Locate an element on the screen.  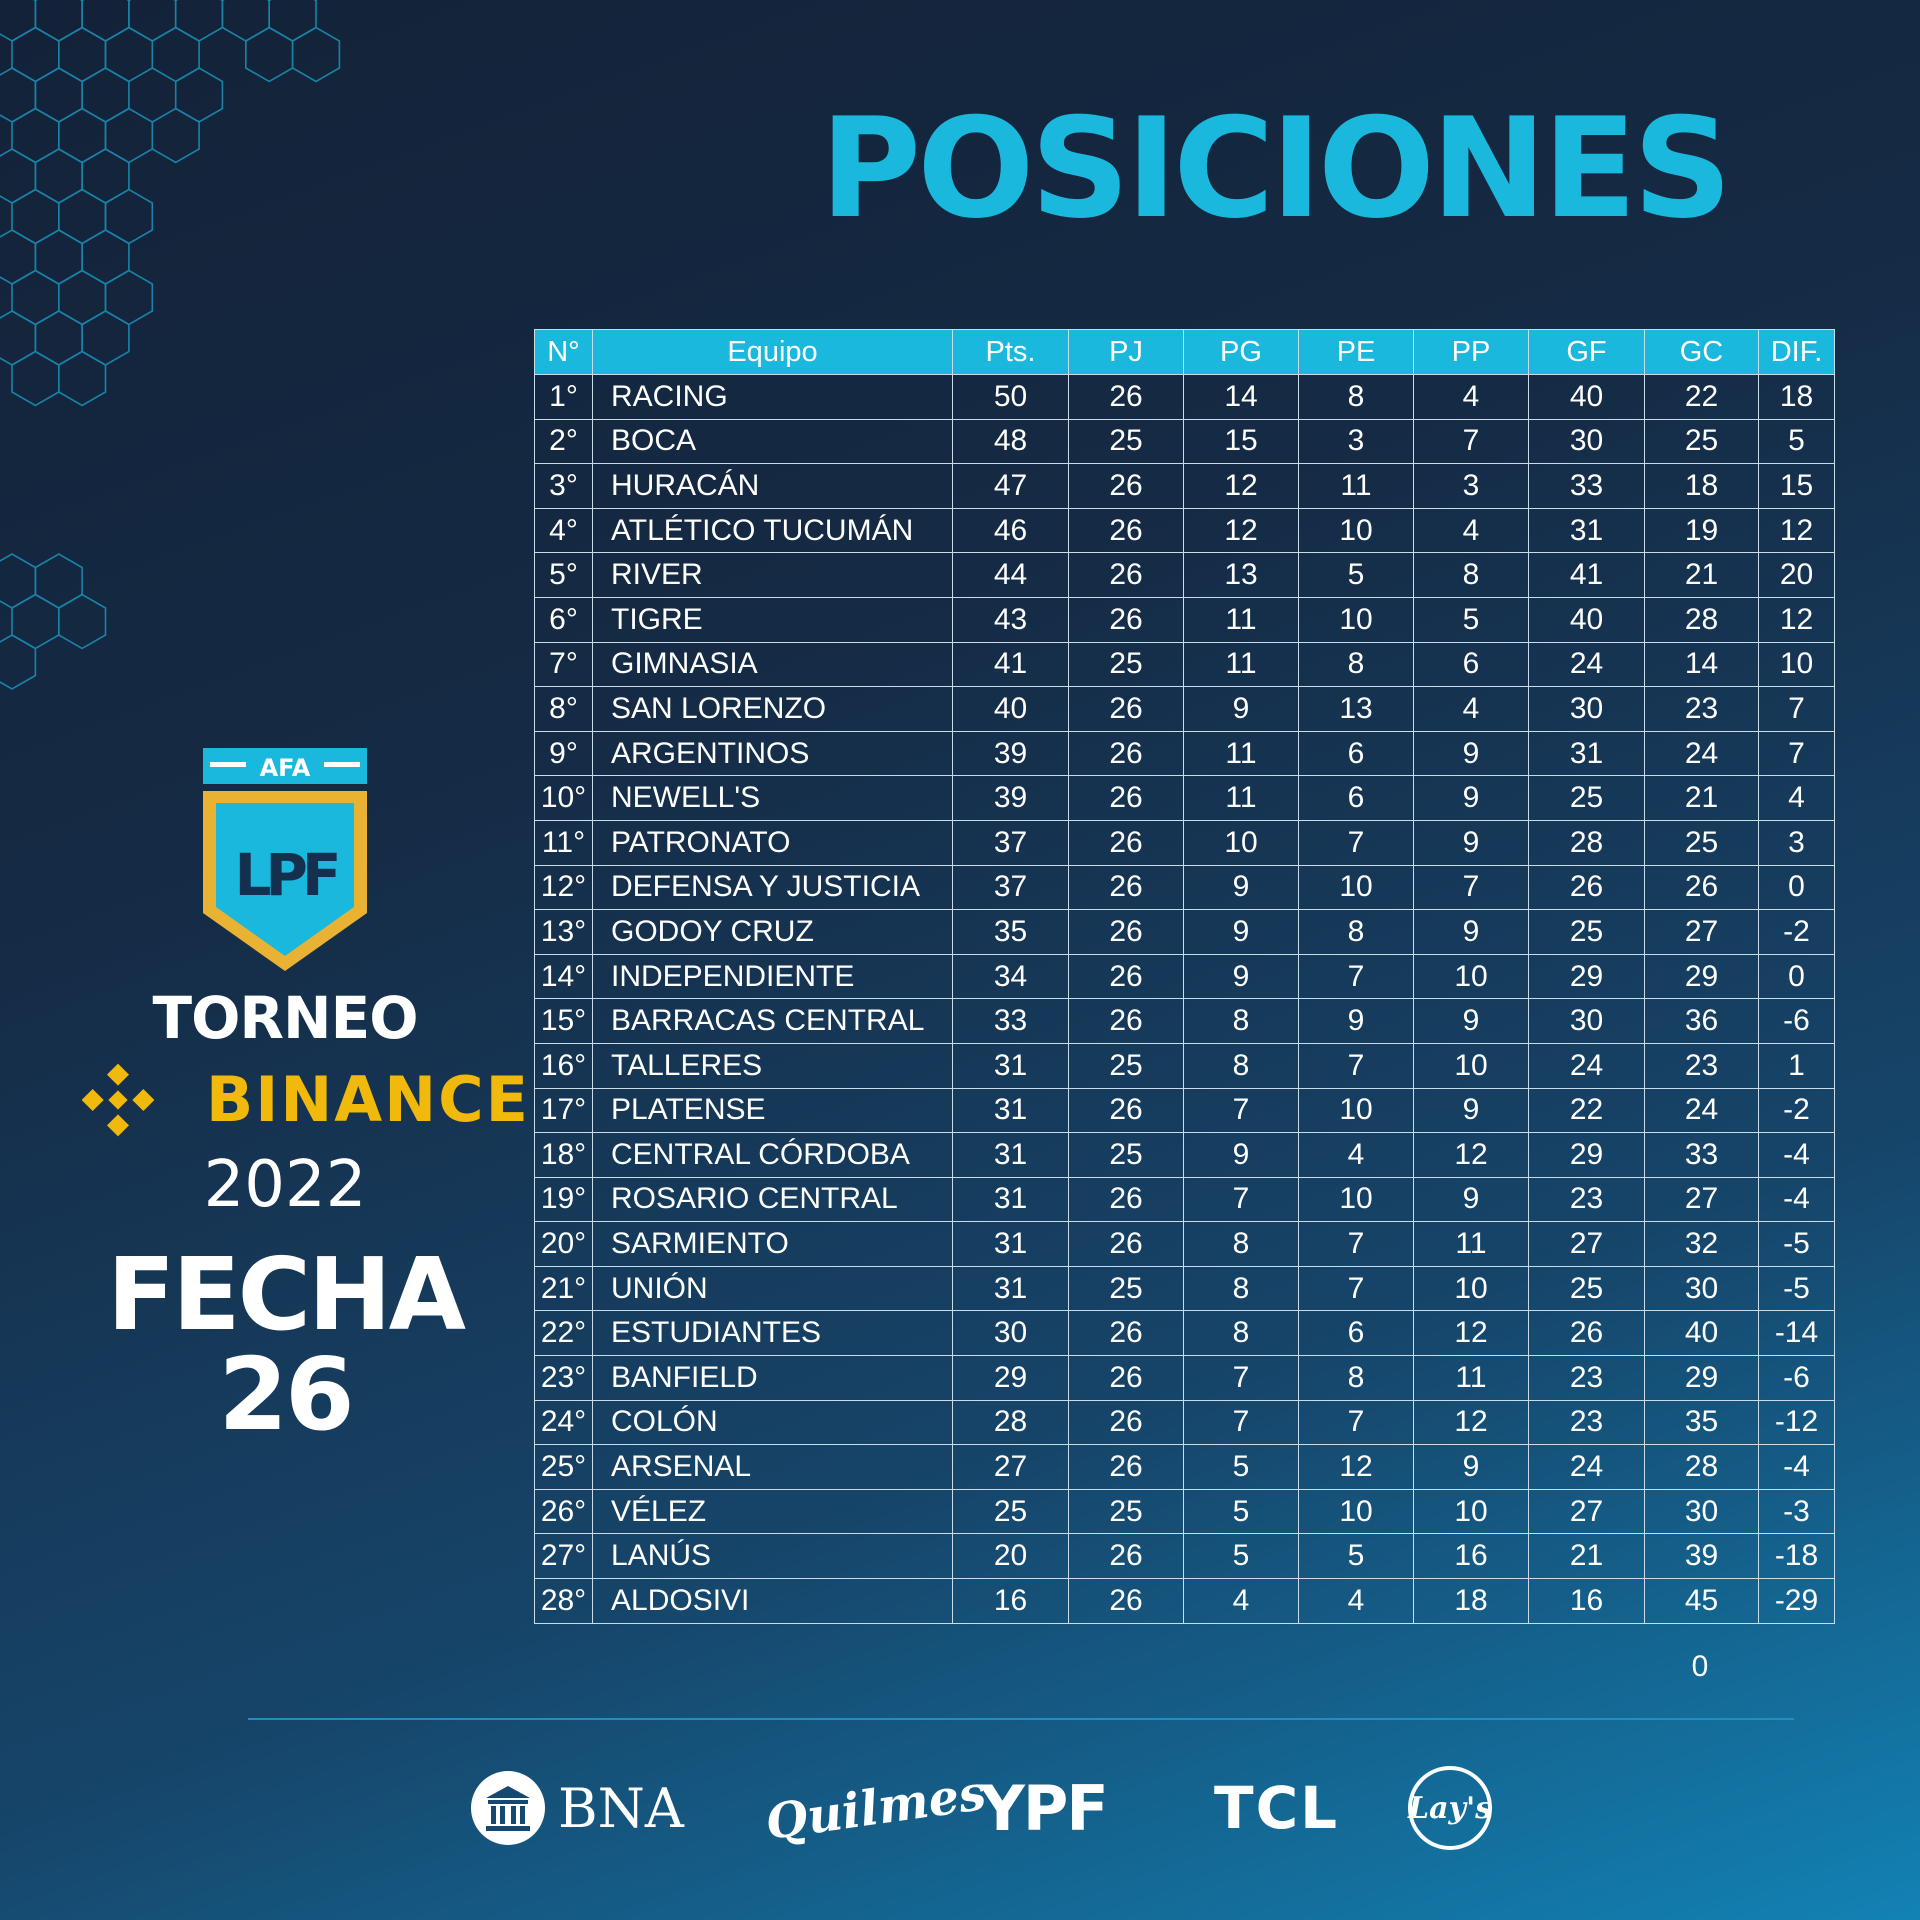
cell-goals-for: 33 is located at coordinates (1586, 486).